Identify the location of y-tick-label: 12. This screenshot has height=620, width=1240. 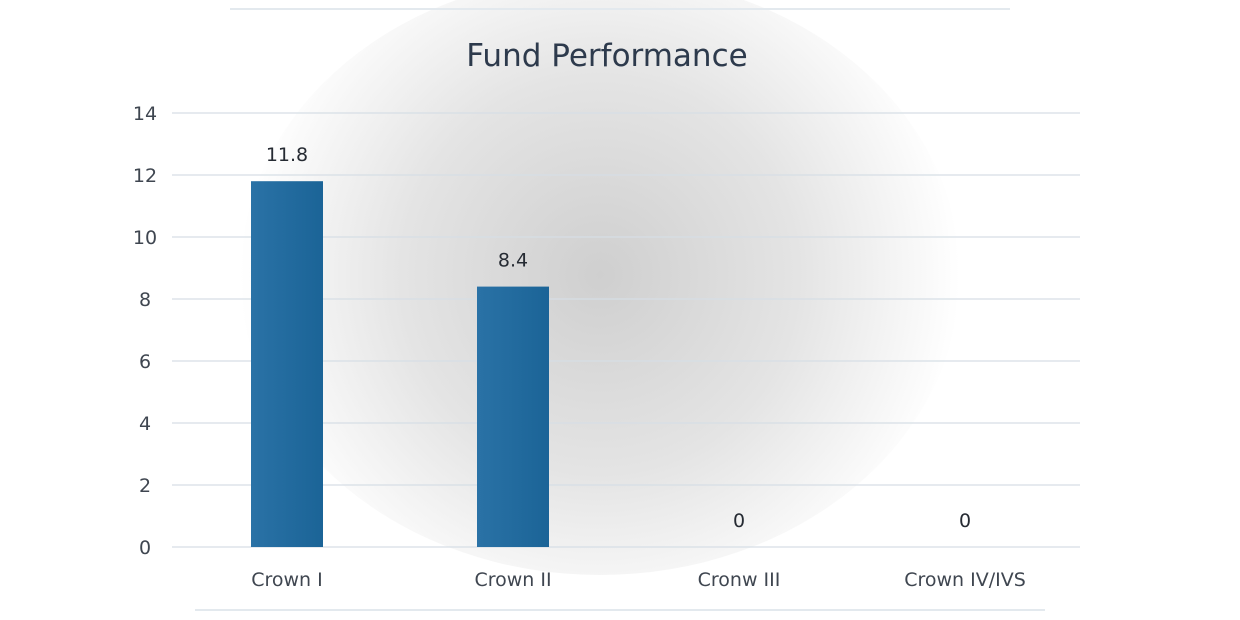
(145, 176).